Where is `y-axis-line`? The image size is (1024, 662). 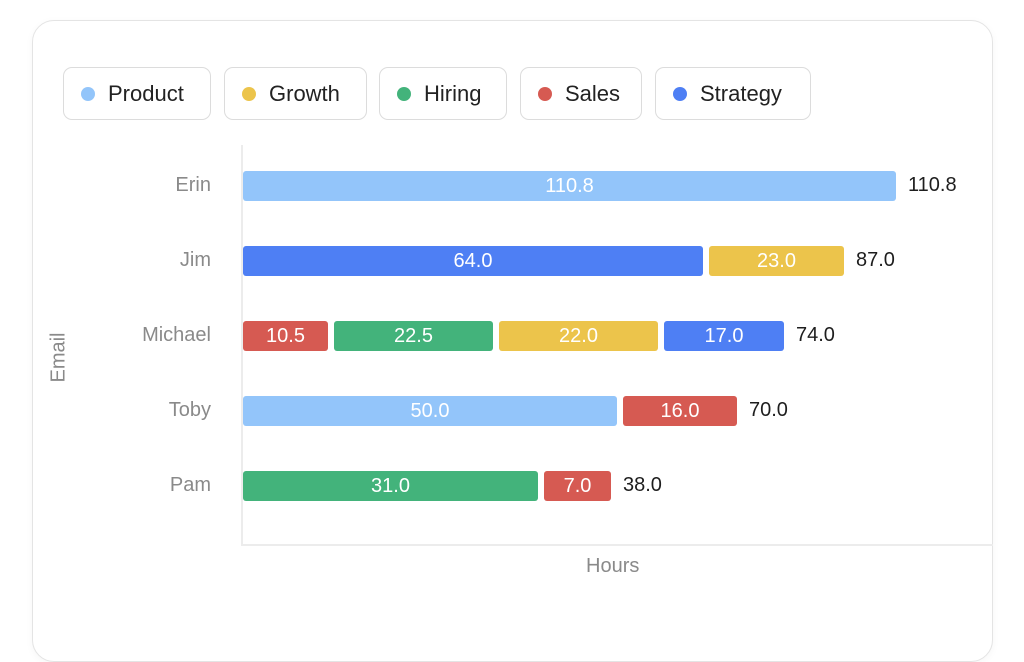
y-axis-line is located at coordinates (242, 345).